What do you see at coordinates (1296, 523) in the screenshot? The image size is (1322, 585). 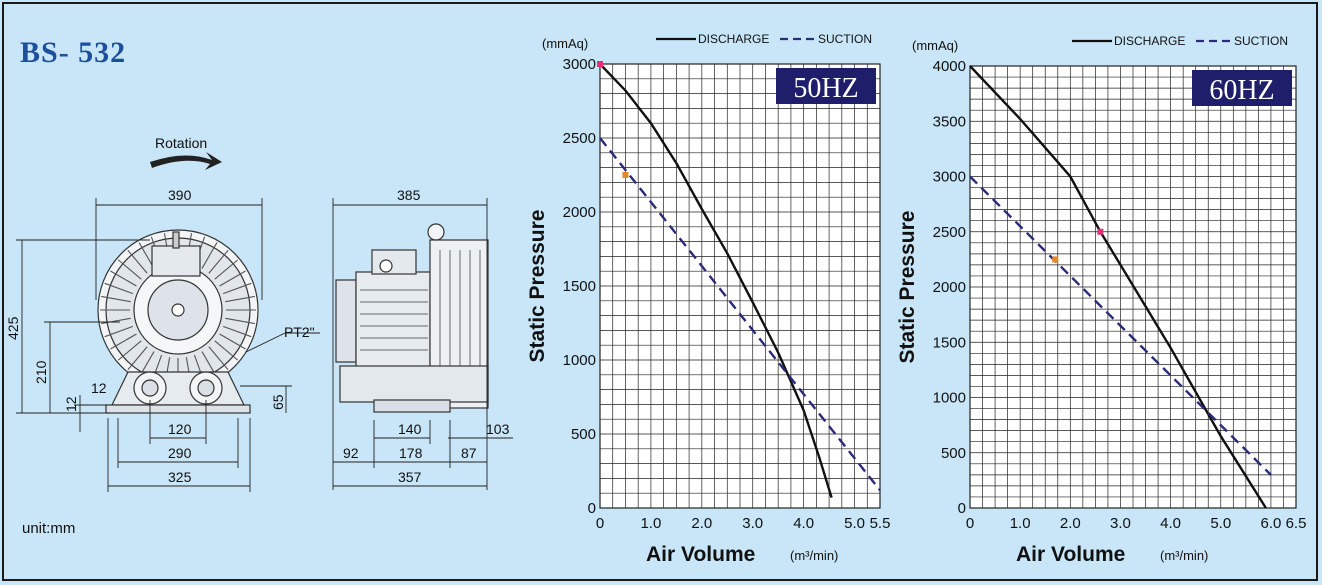 I see `chart-2-x-tick-label: 6.5` at bounding box center [1296, 523].